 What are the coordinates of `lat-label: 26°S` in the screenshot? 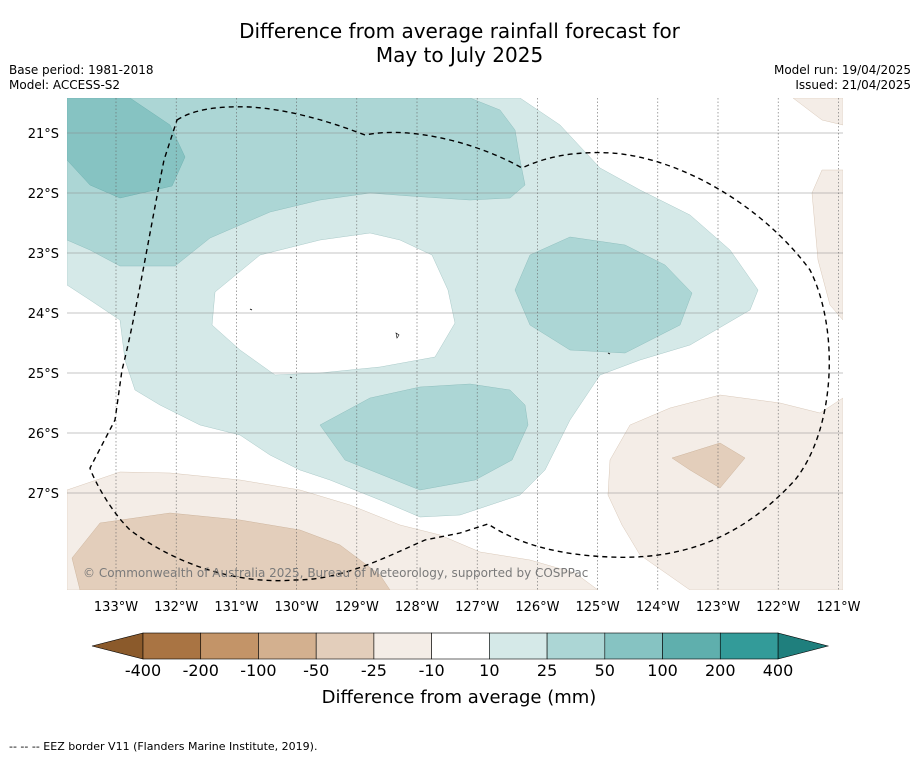 It's located at (43, 434).